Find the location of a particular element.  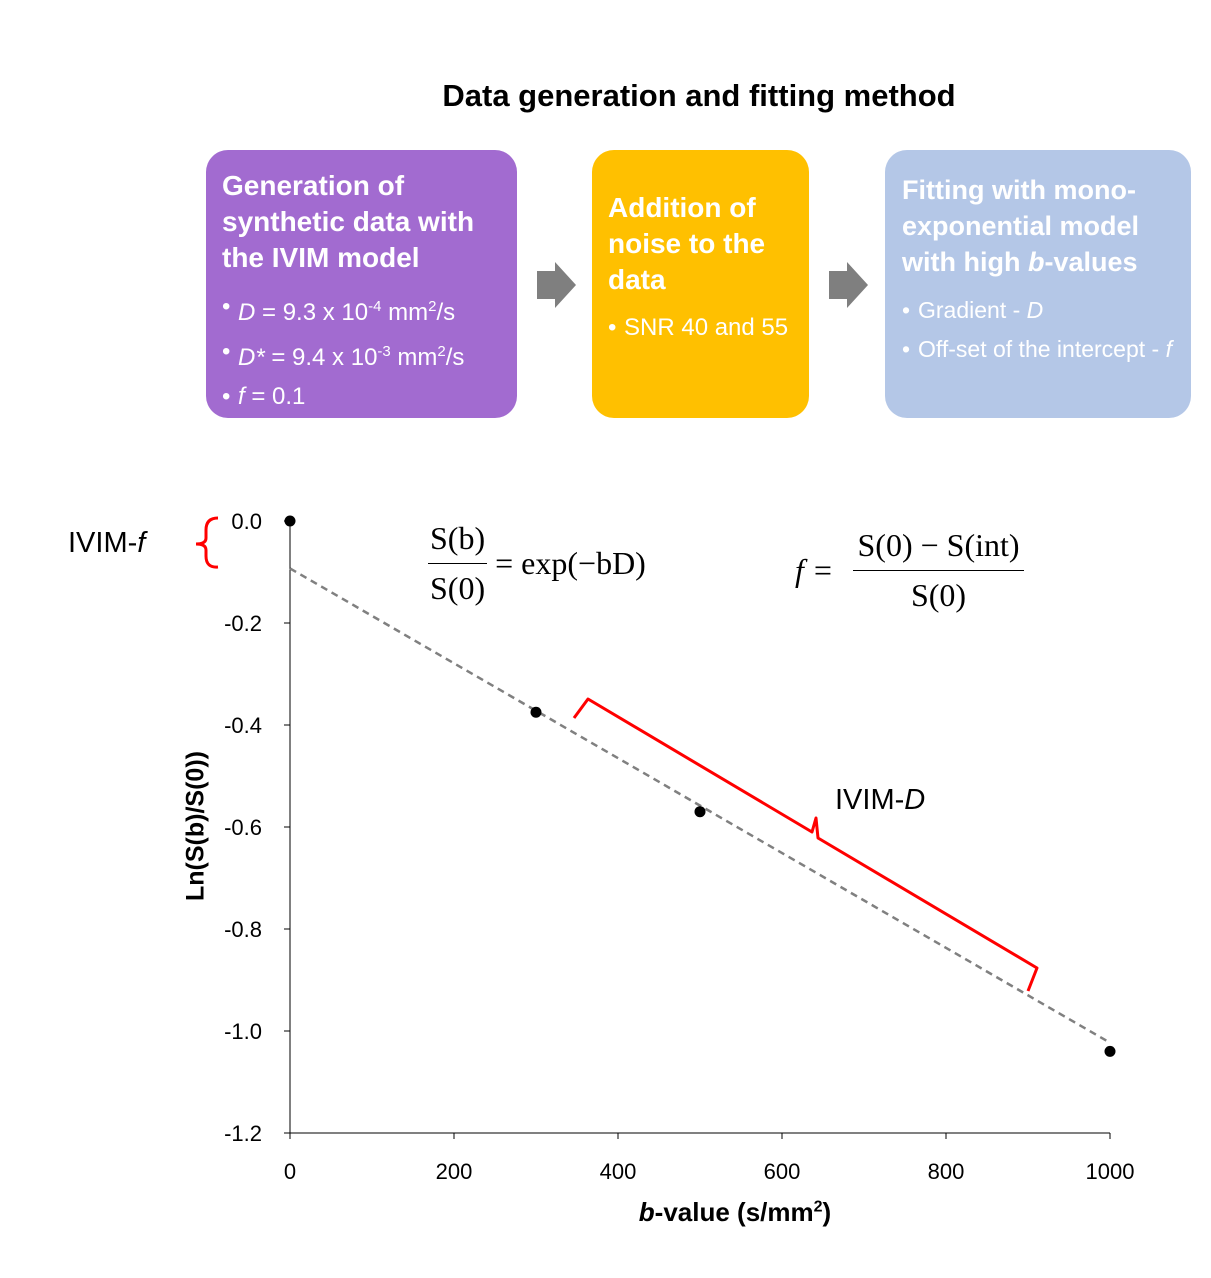

mono-exp-equation: S(b) S(0) = exp(−bD) is located at coordinates (537, 563).